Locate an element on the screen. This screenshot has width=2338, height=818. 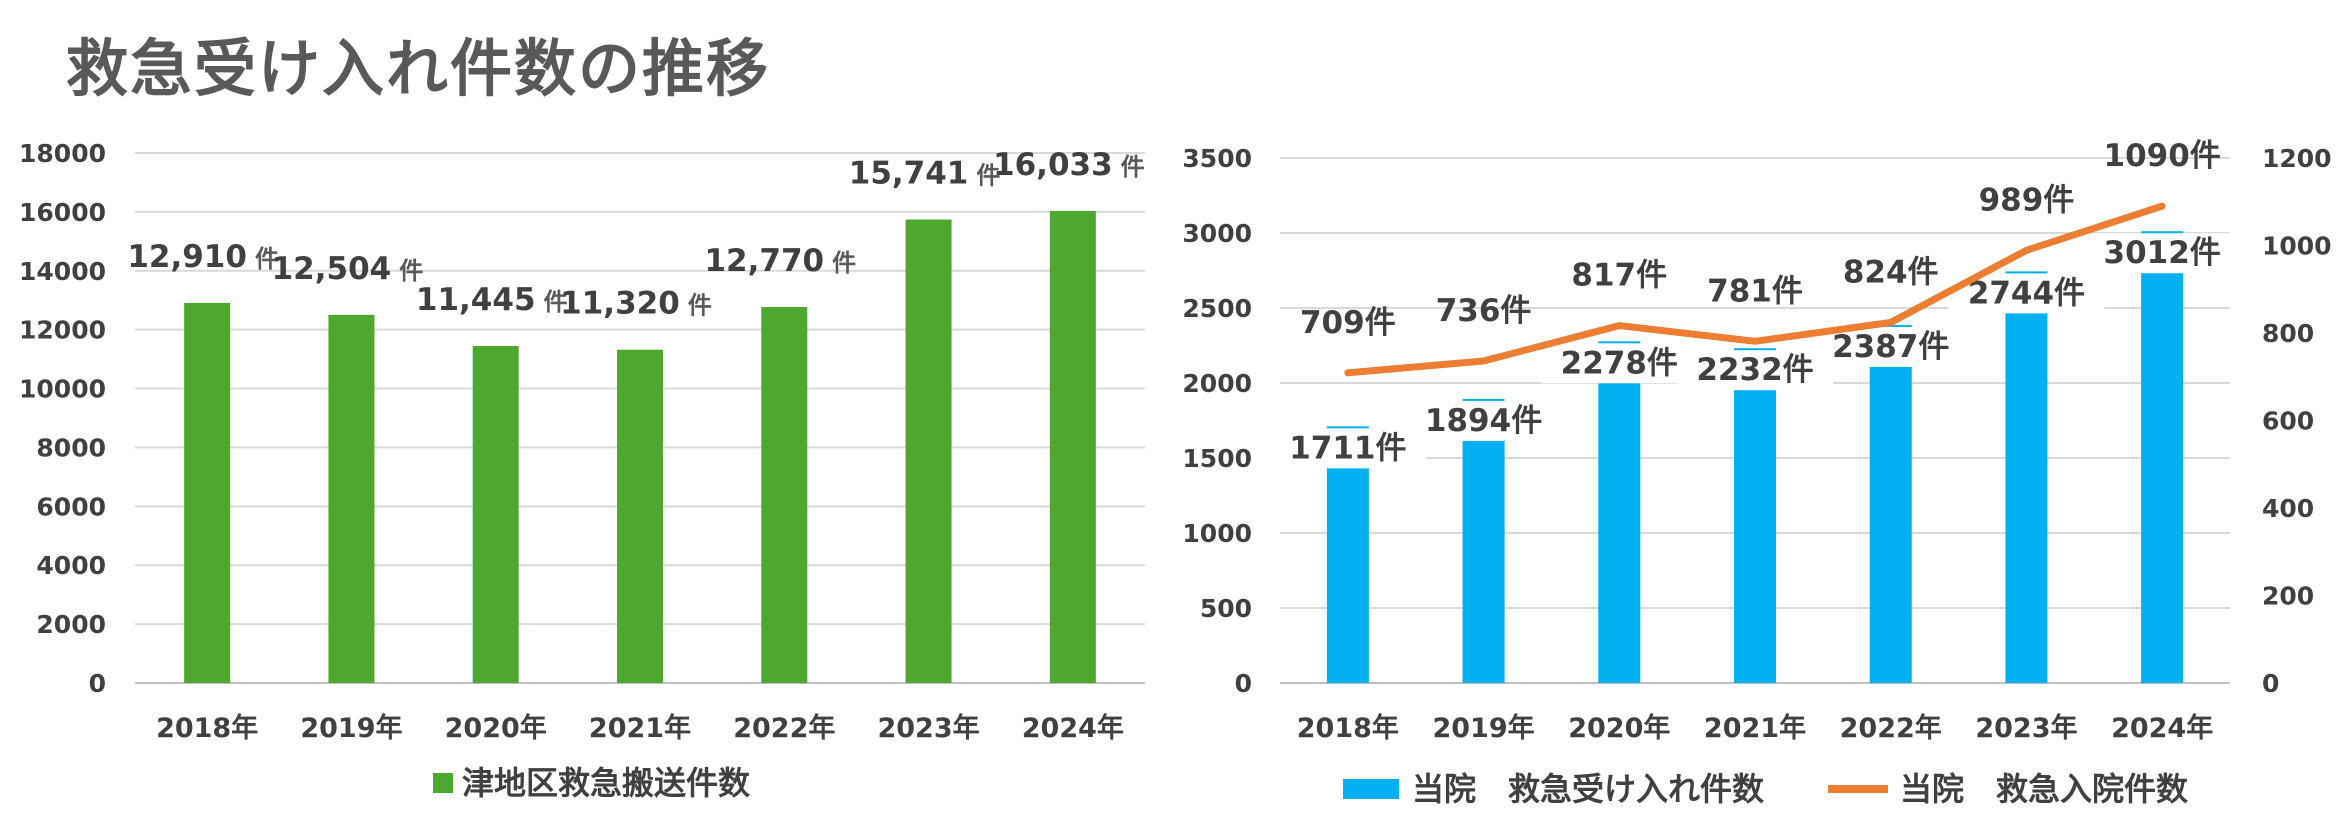
legend-label: 当院 救急受け入れ件数 is located at coordinates (1588, 789).